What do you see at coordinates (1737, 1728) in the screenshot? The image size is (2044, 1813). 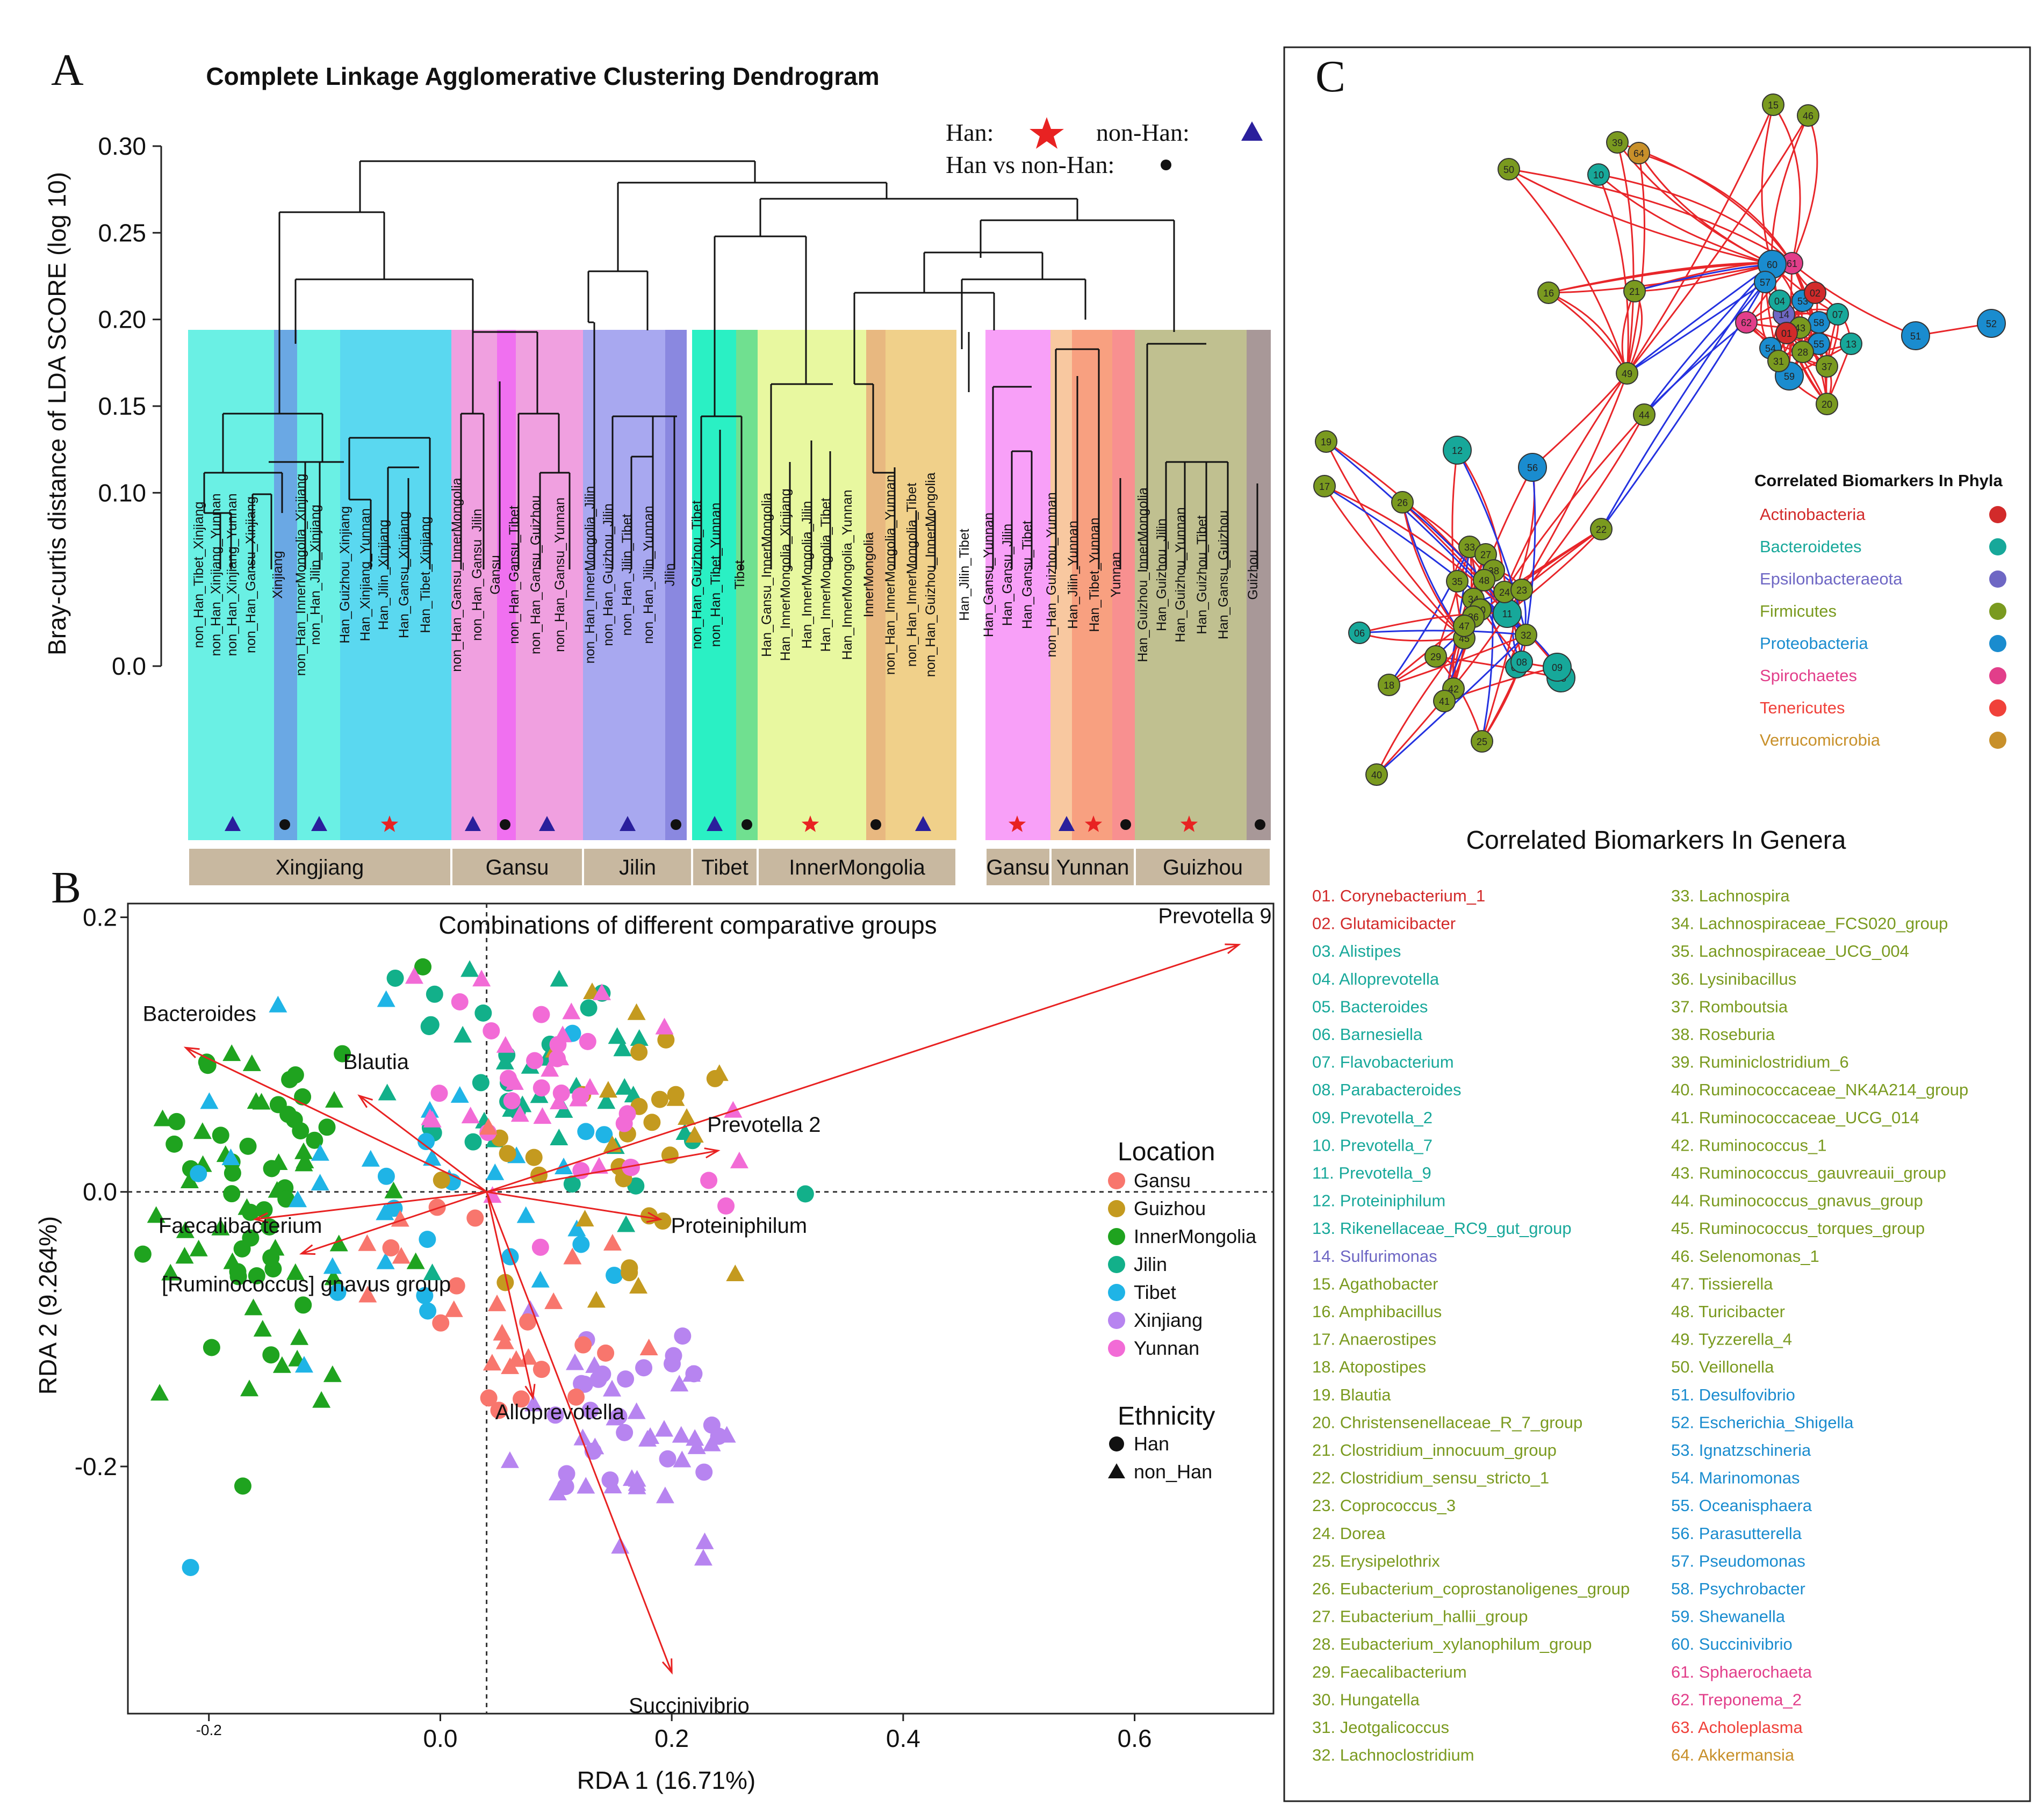 I see `genus-label: 63. Acholeplasma` at bounding box center [1737, 1728].